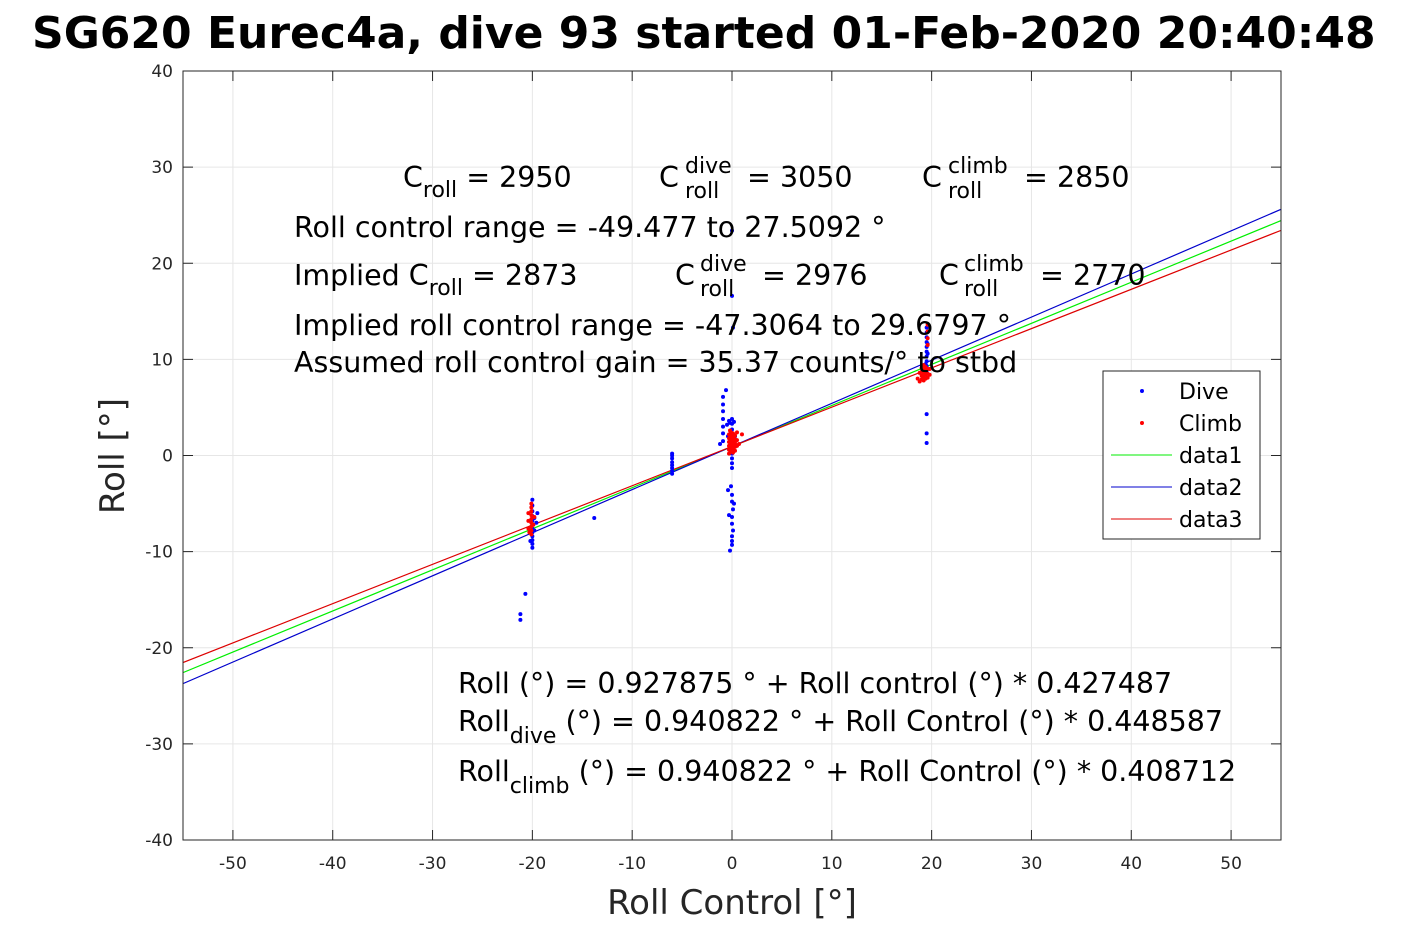 The image size is (1417, 945). Describe the element at coordinates (532, 864) in the screenshot. I see `x-tick-label: -20` at that location.